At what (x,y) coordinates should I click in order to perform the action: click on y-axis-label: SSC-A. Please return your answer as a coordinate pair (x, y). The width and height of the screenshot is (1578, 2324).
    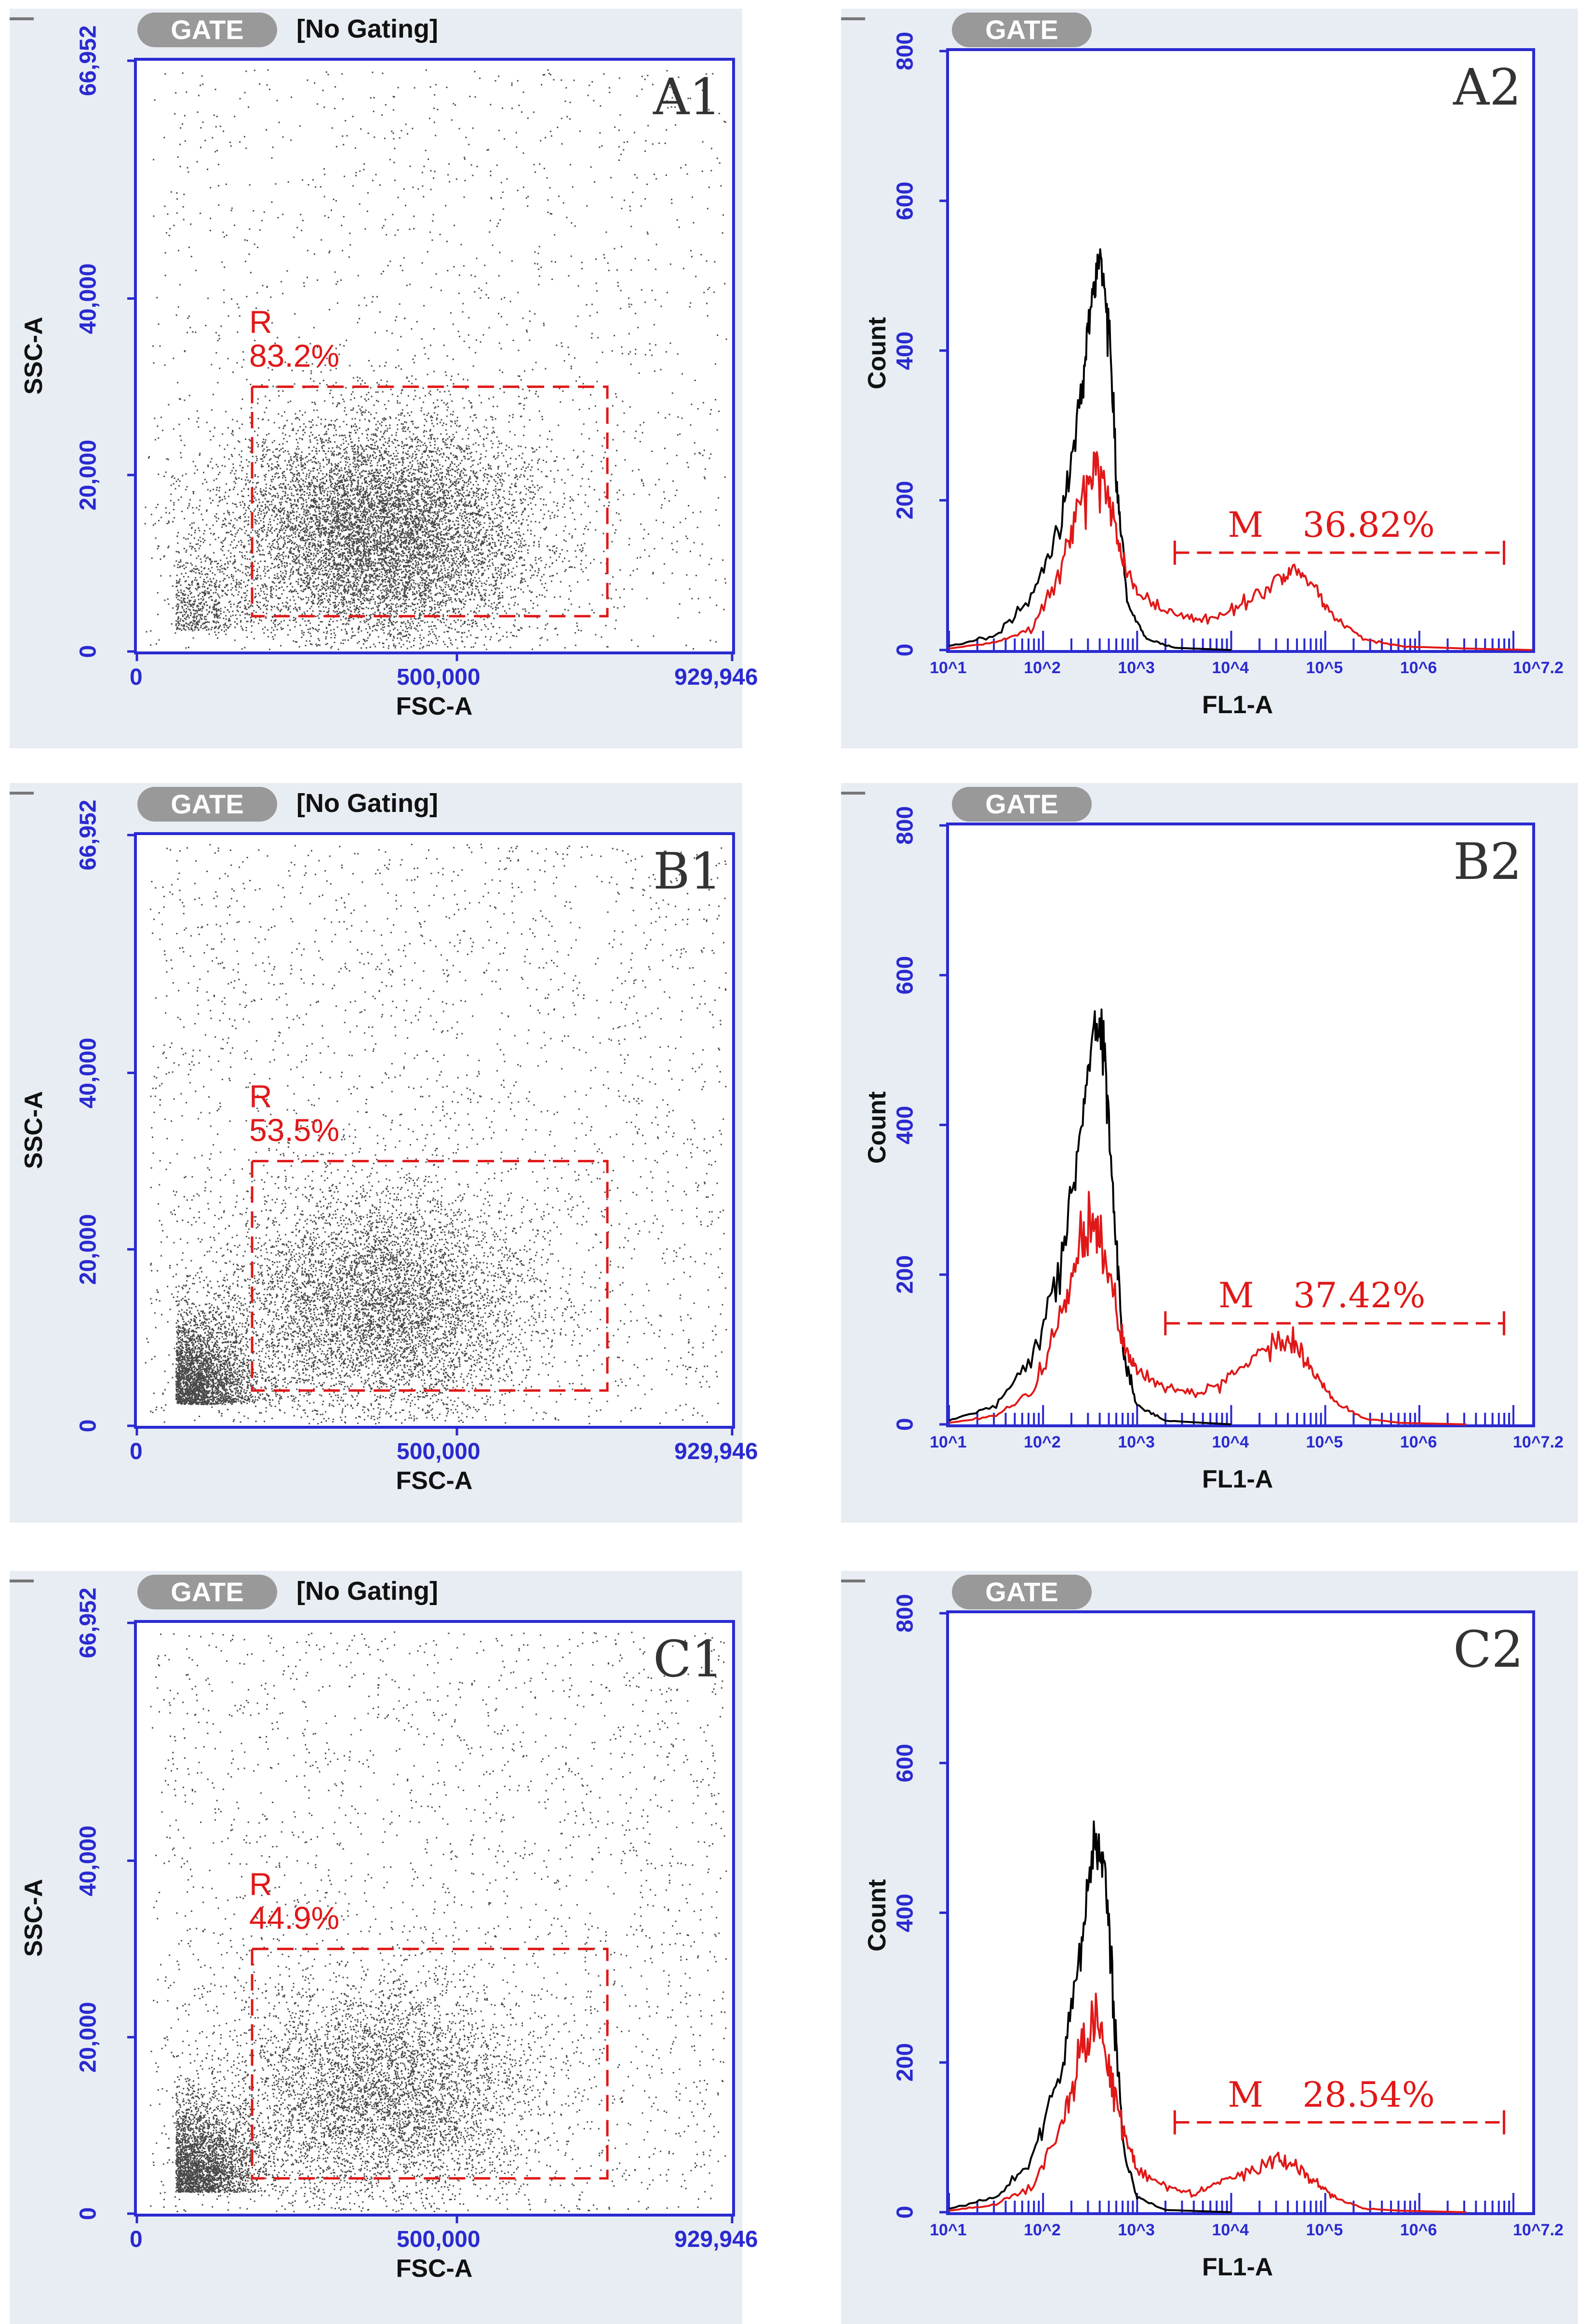
    Looking at the image, I should click on (34, 1130).